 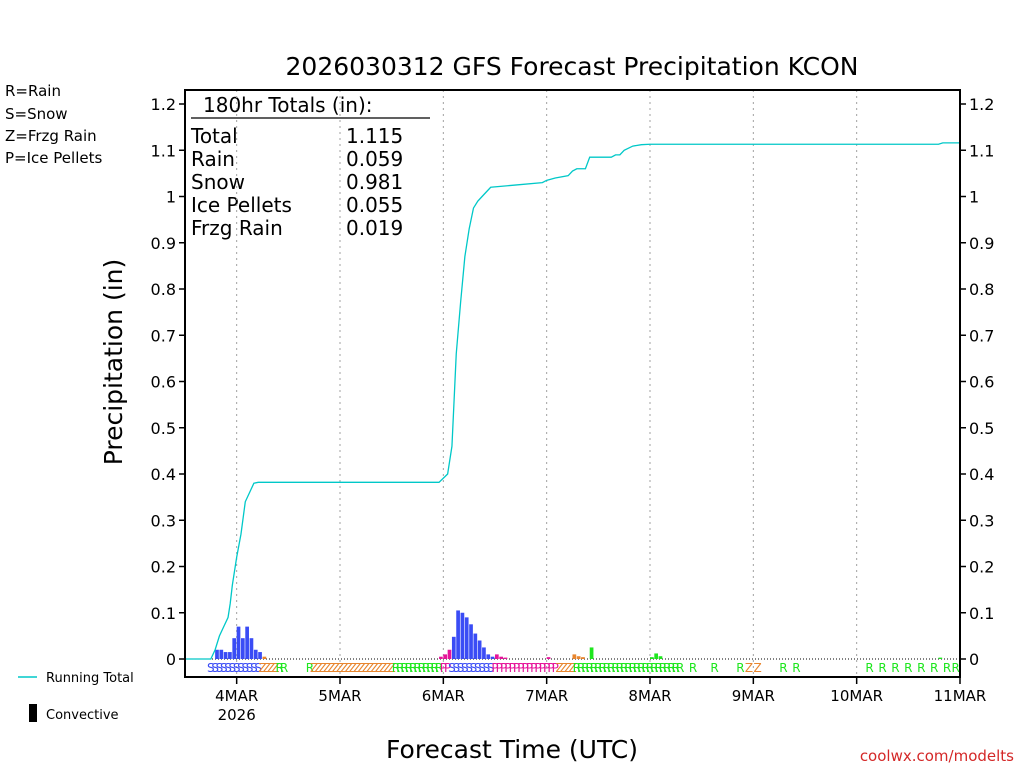 What do you see at coordinates (288, 105) in the screenshot?
I see `totals-header: 180hr Totals (in):` at bounding box center [288, 105].